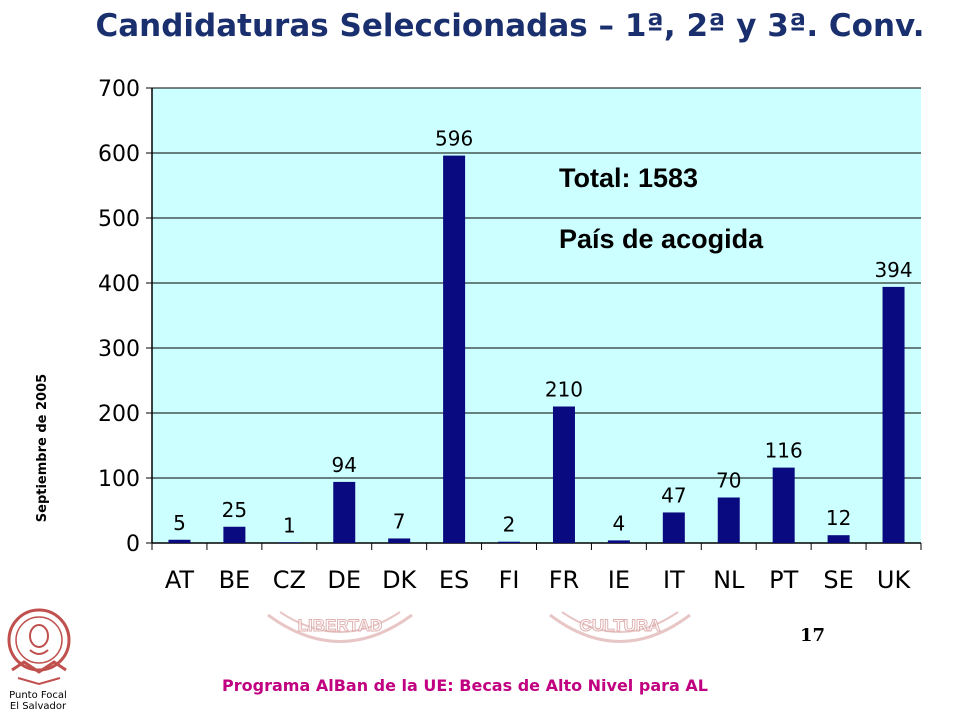  What do you see at coordinates (728, 481) in the screenshot?
I see `data-label: 70` at bounding box center [728, 481].